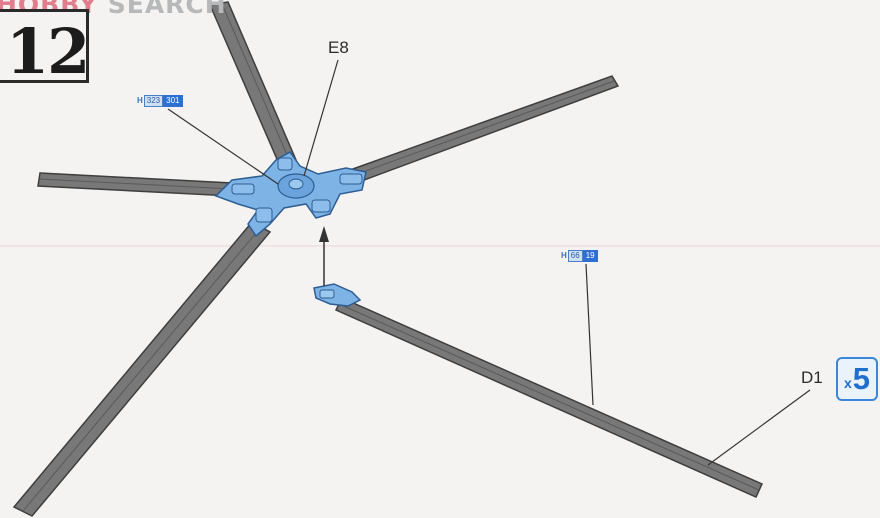 Image resolution: width=880 pixels, height=518 pixels. I want to click on step-number-box: 12, so click(45, 48).